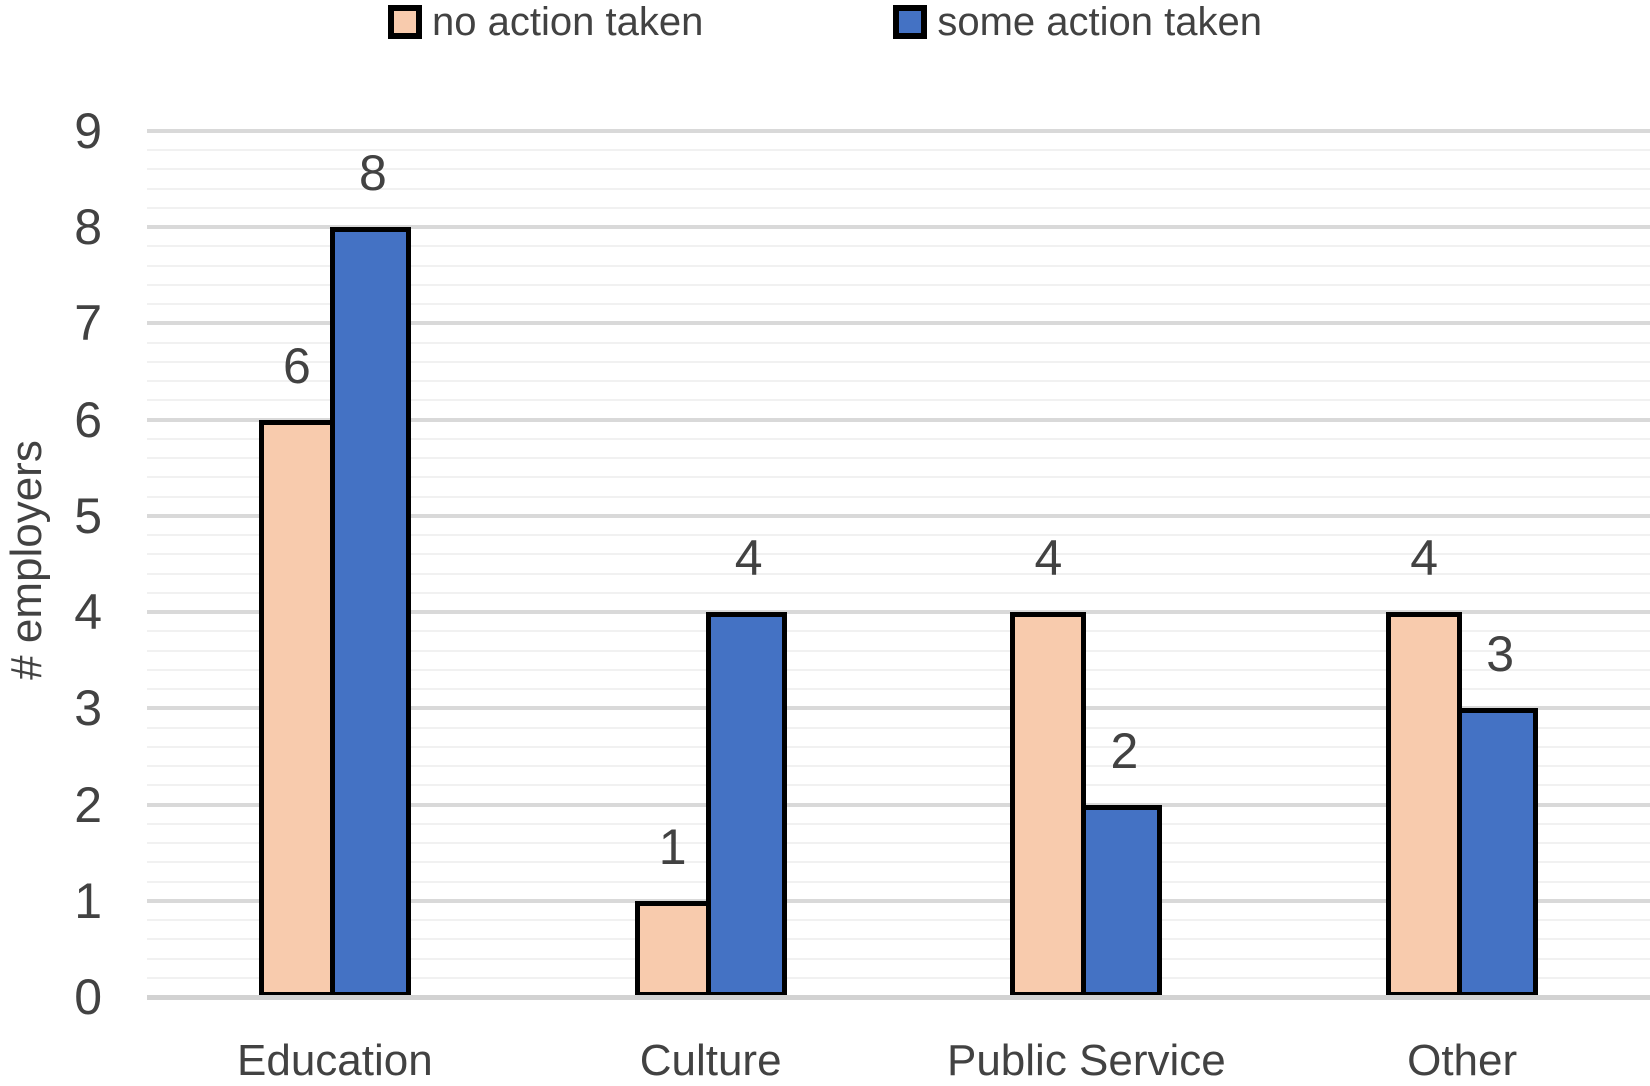  Describe the element at coordinates (88, 900) in the screenshot. I see `y-tick-label: 1` at that location.